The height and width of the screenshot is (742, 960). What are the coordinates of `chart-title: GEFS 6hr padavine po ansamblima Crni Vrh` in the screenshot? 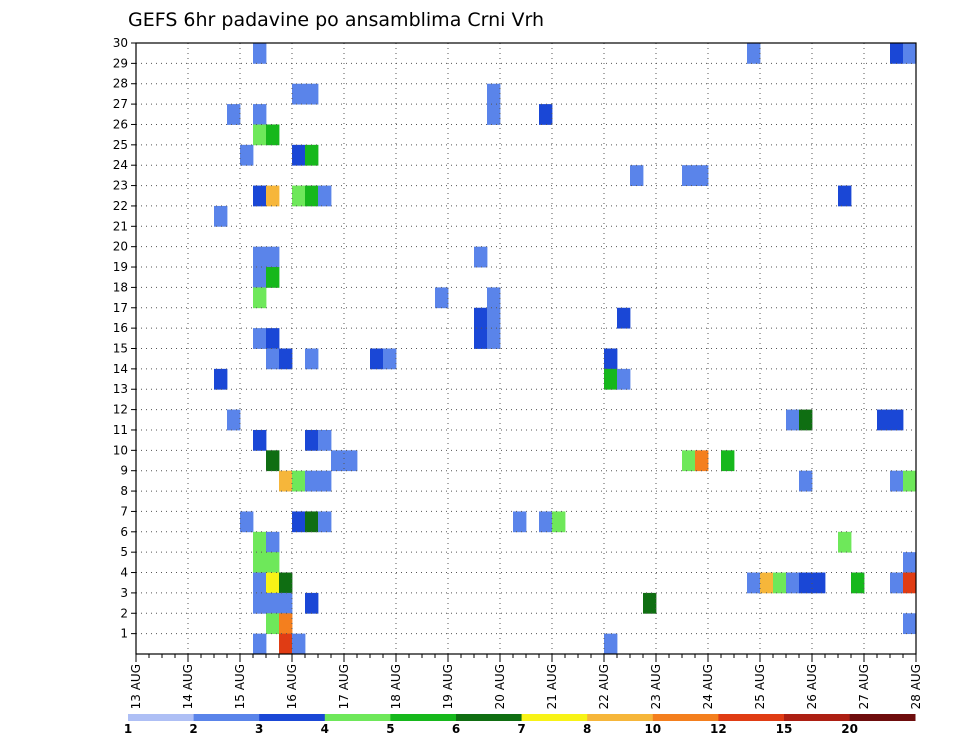 It's located at (336, 20).